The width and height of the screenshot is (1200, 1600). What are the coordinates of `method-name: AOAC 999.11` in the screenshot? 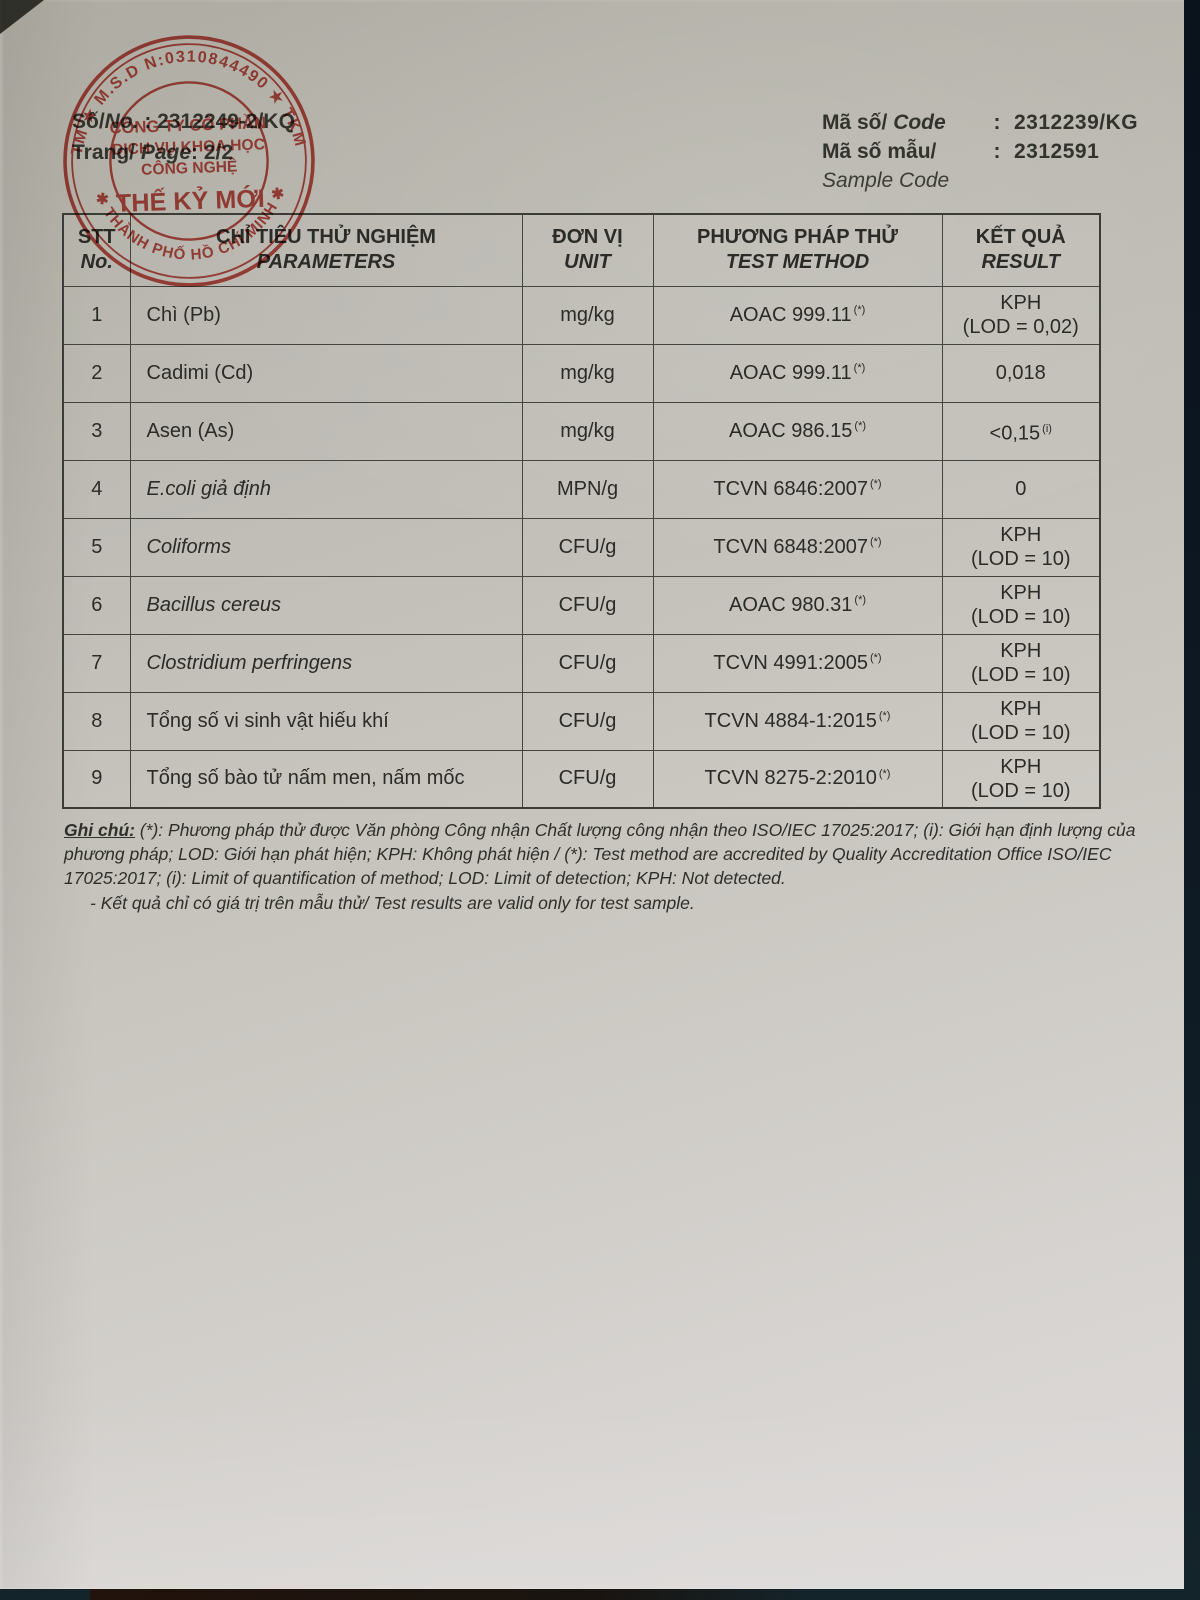 It's located at (790, 314).